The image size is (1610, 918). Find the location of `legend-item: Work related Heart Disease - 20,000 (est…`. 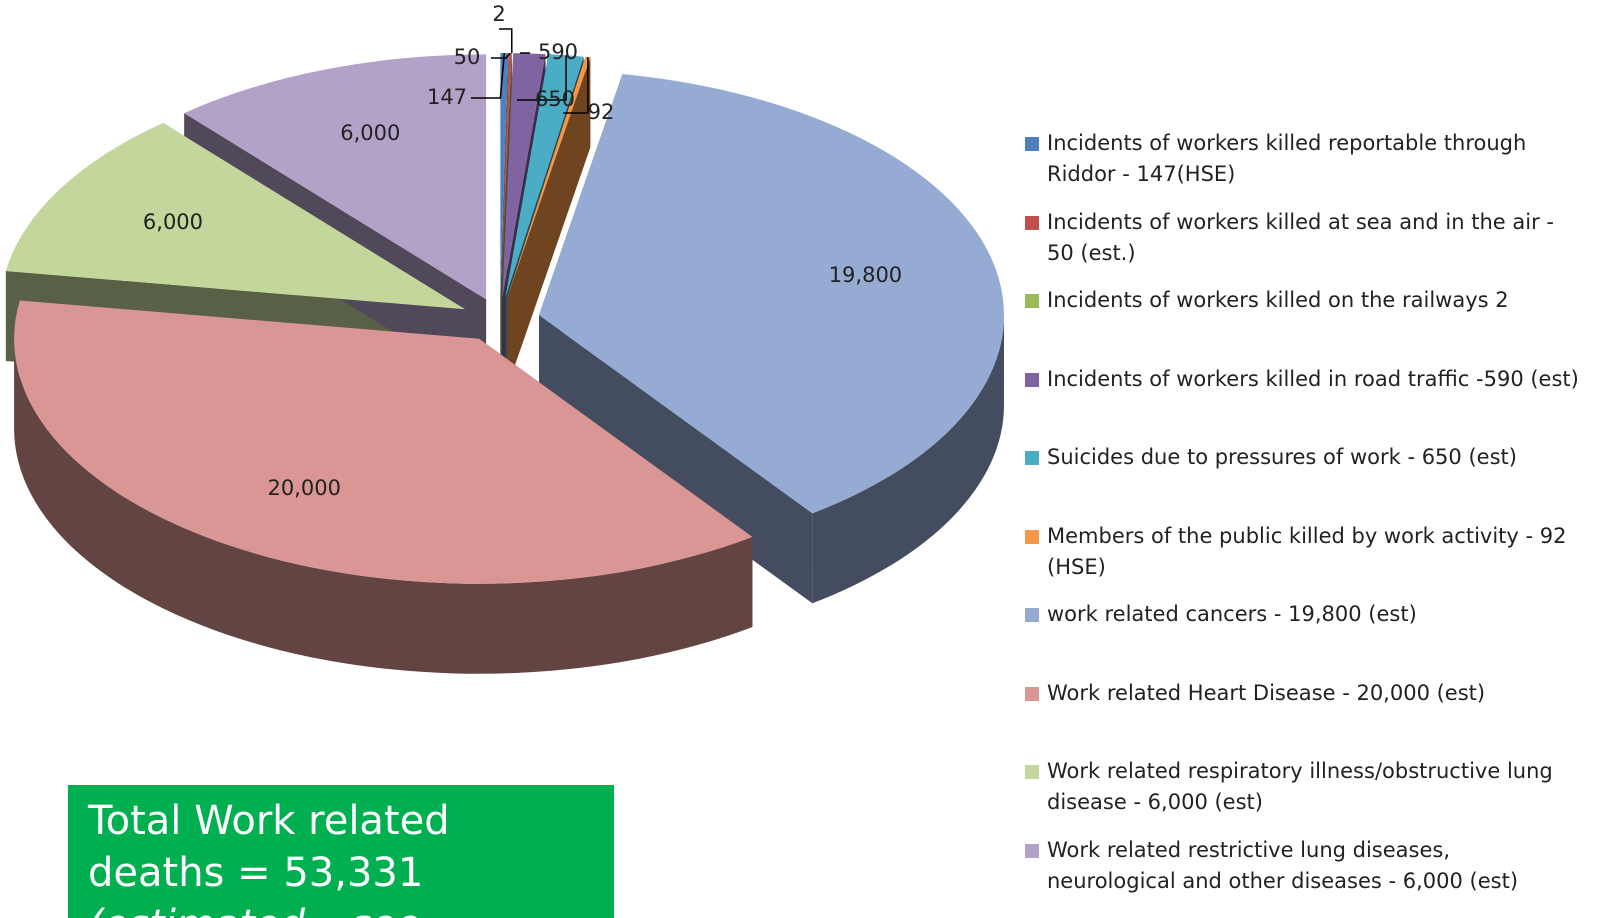

legend-item: Work related Heart Disease - 20,000 (est… is located at coordinates (1305, 717).